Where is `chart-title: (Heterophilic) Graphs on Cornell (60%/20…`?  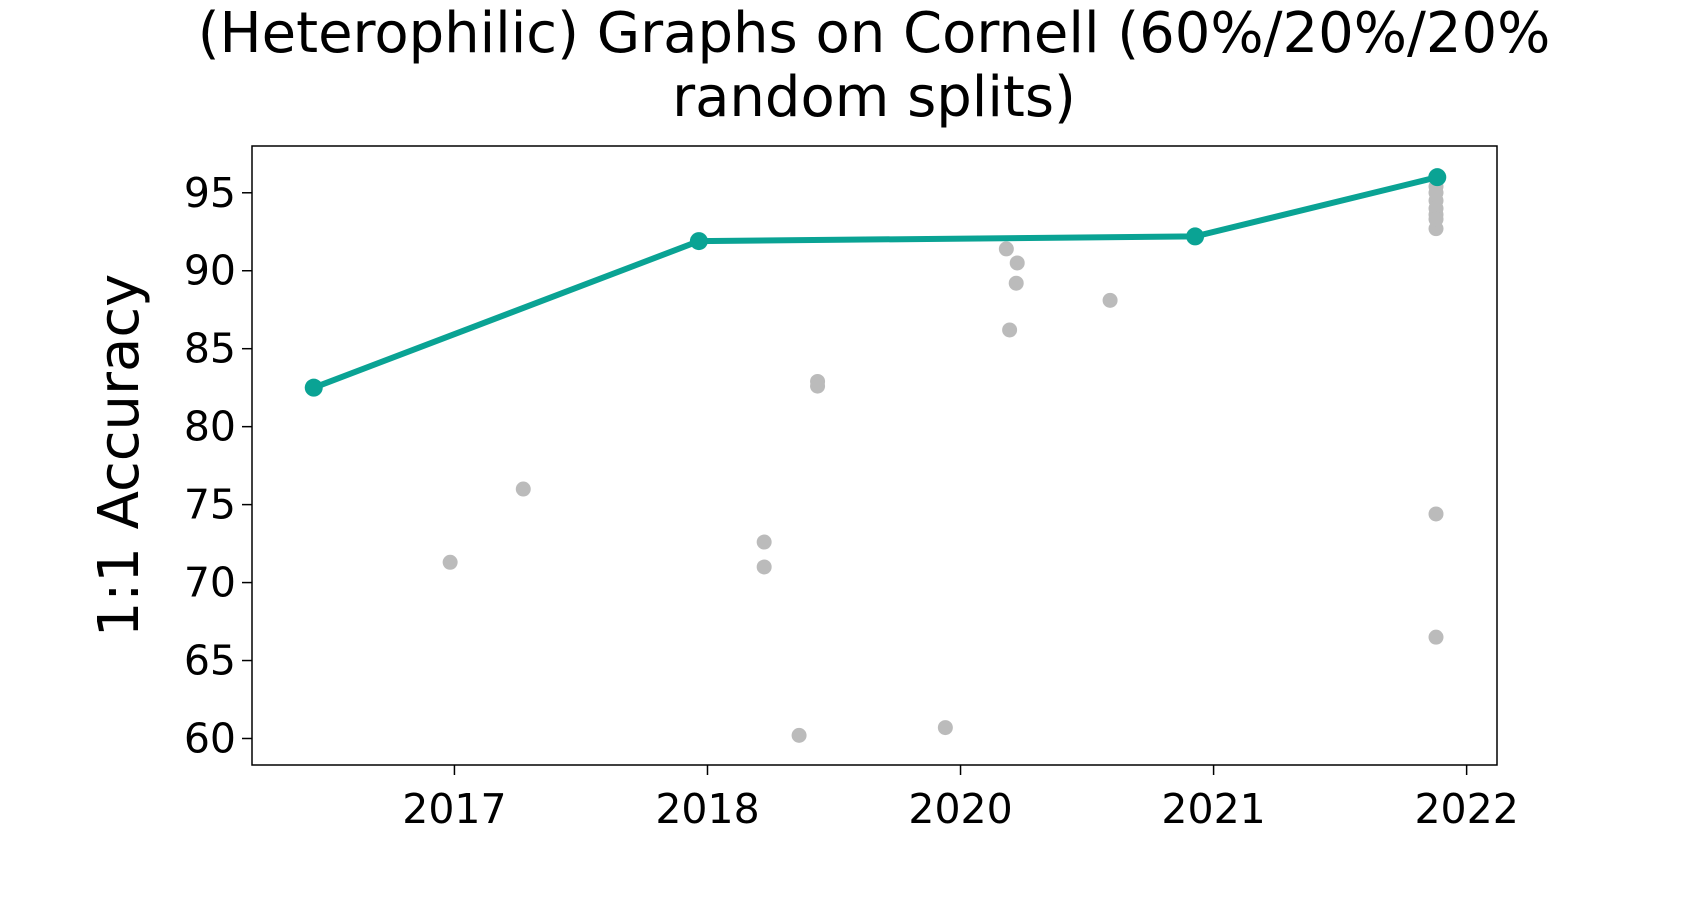
chart-title: (Heterophilic) Graphs on Cornell (60%/20… is located at coordinates (874, 33).